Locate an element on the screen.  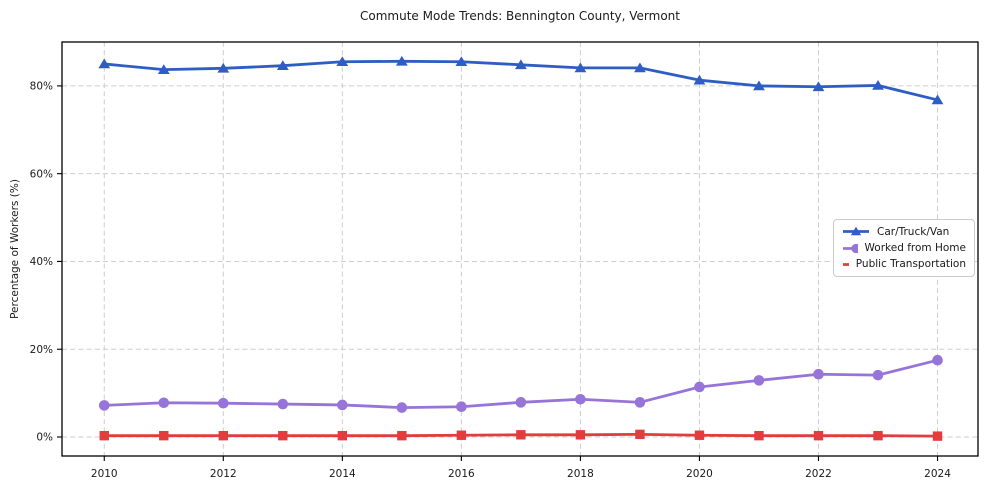
legend-label: Car/Truck/Van is located at coordinates (913, 231).